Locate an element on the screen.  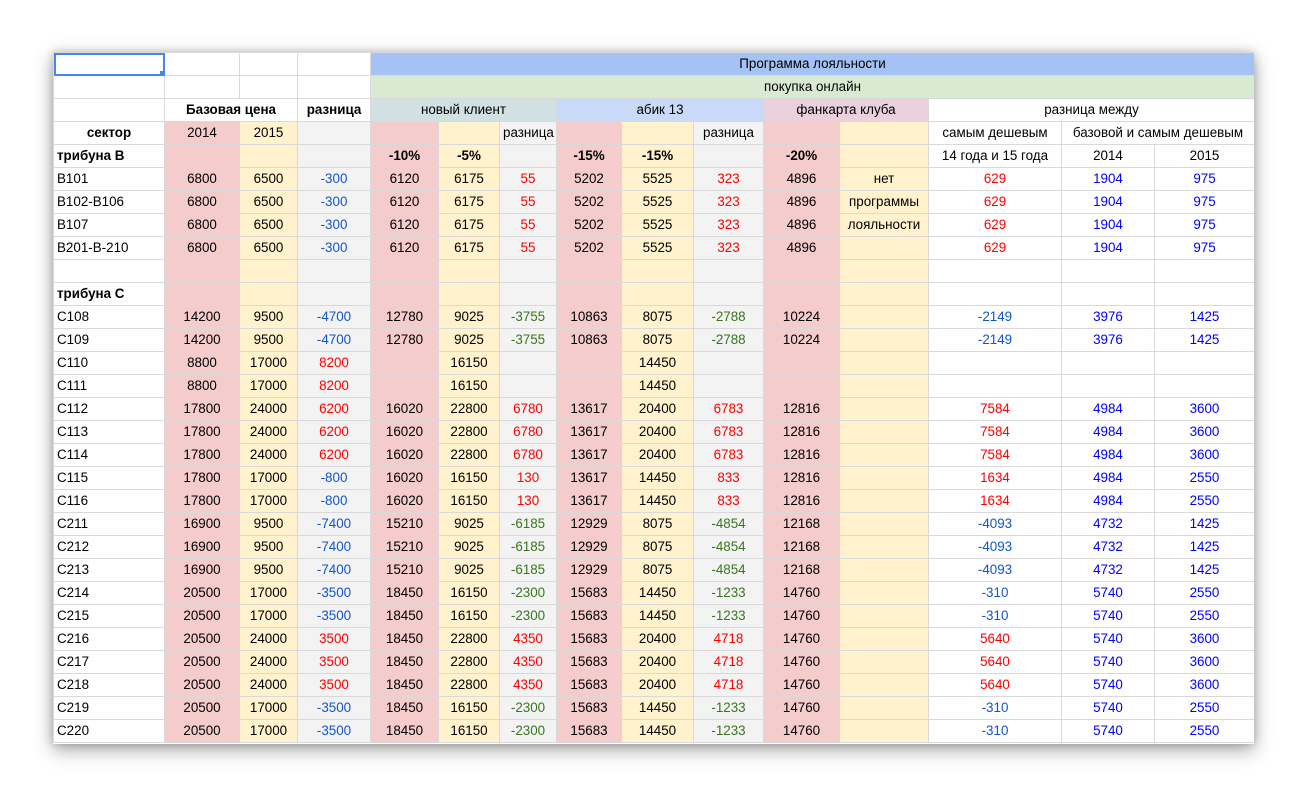
sector-cell: C220 is located at coordinates (109, 731).